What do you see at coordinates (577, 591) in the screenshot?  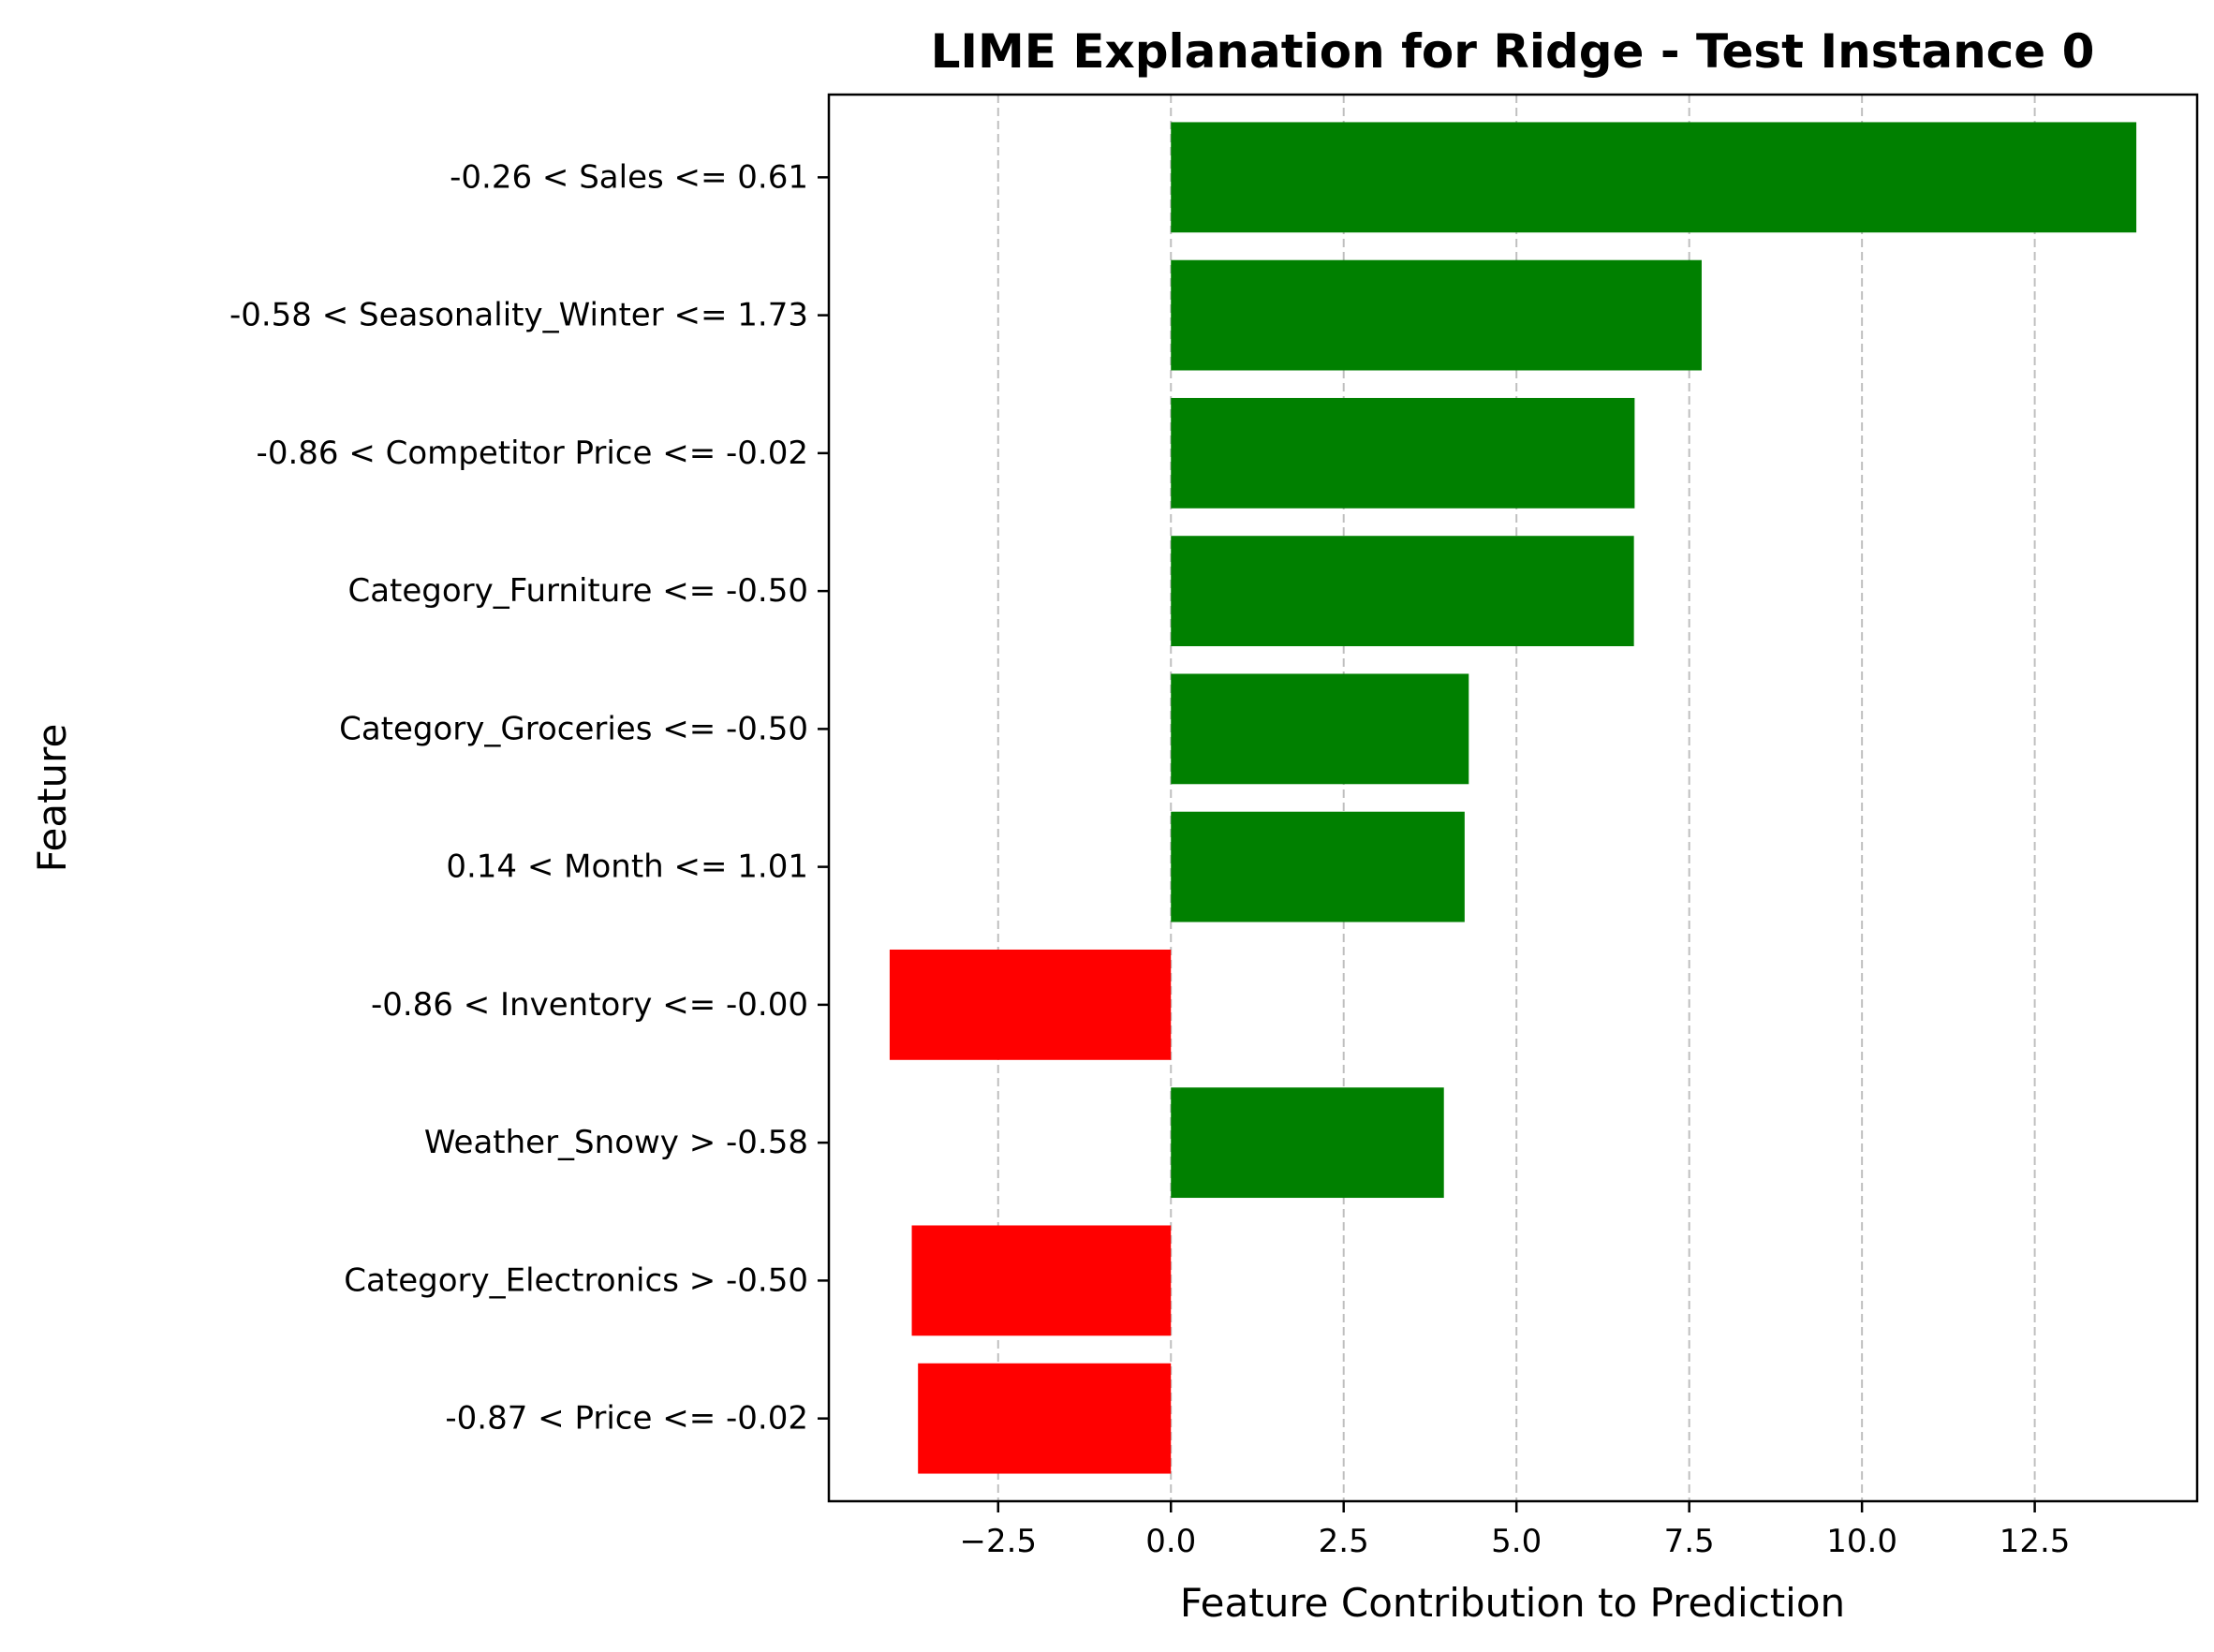 I see `y-tick-label: Category_Furniture <= -0.50` at bounding box center [577, 591].